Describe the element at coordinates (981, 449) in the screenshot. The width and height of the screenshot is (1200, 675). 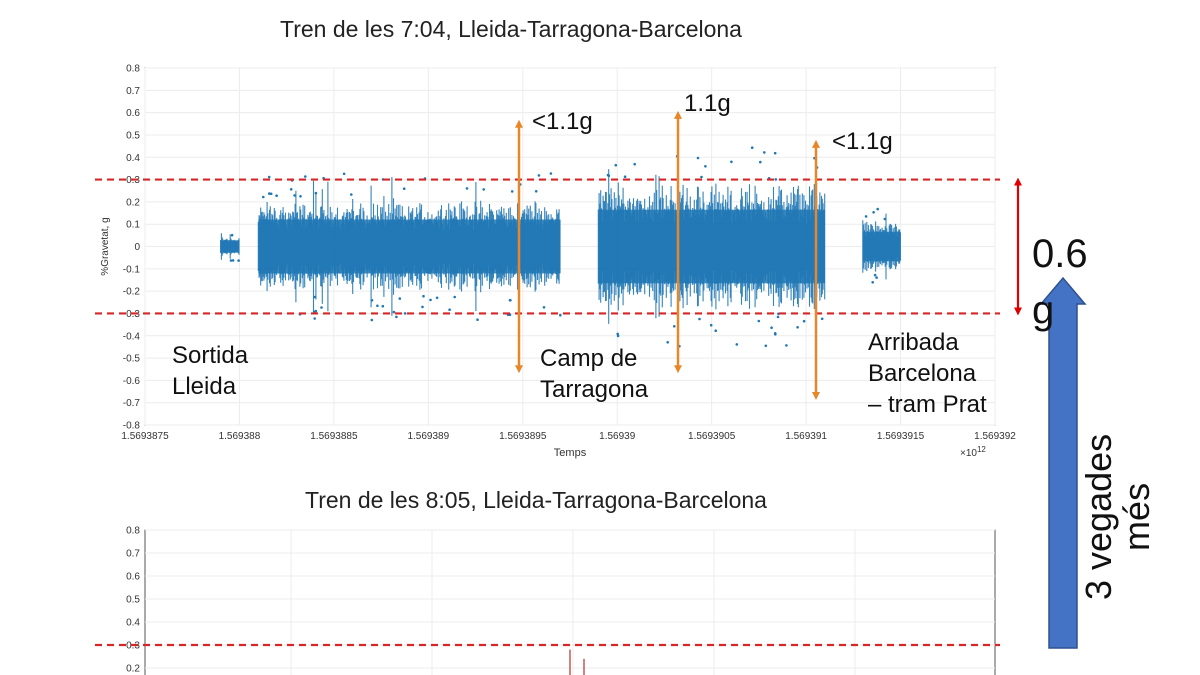
I see `chart1-x-exponent-power: 12` at that location.